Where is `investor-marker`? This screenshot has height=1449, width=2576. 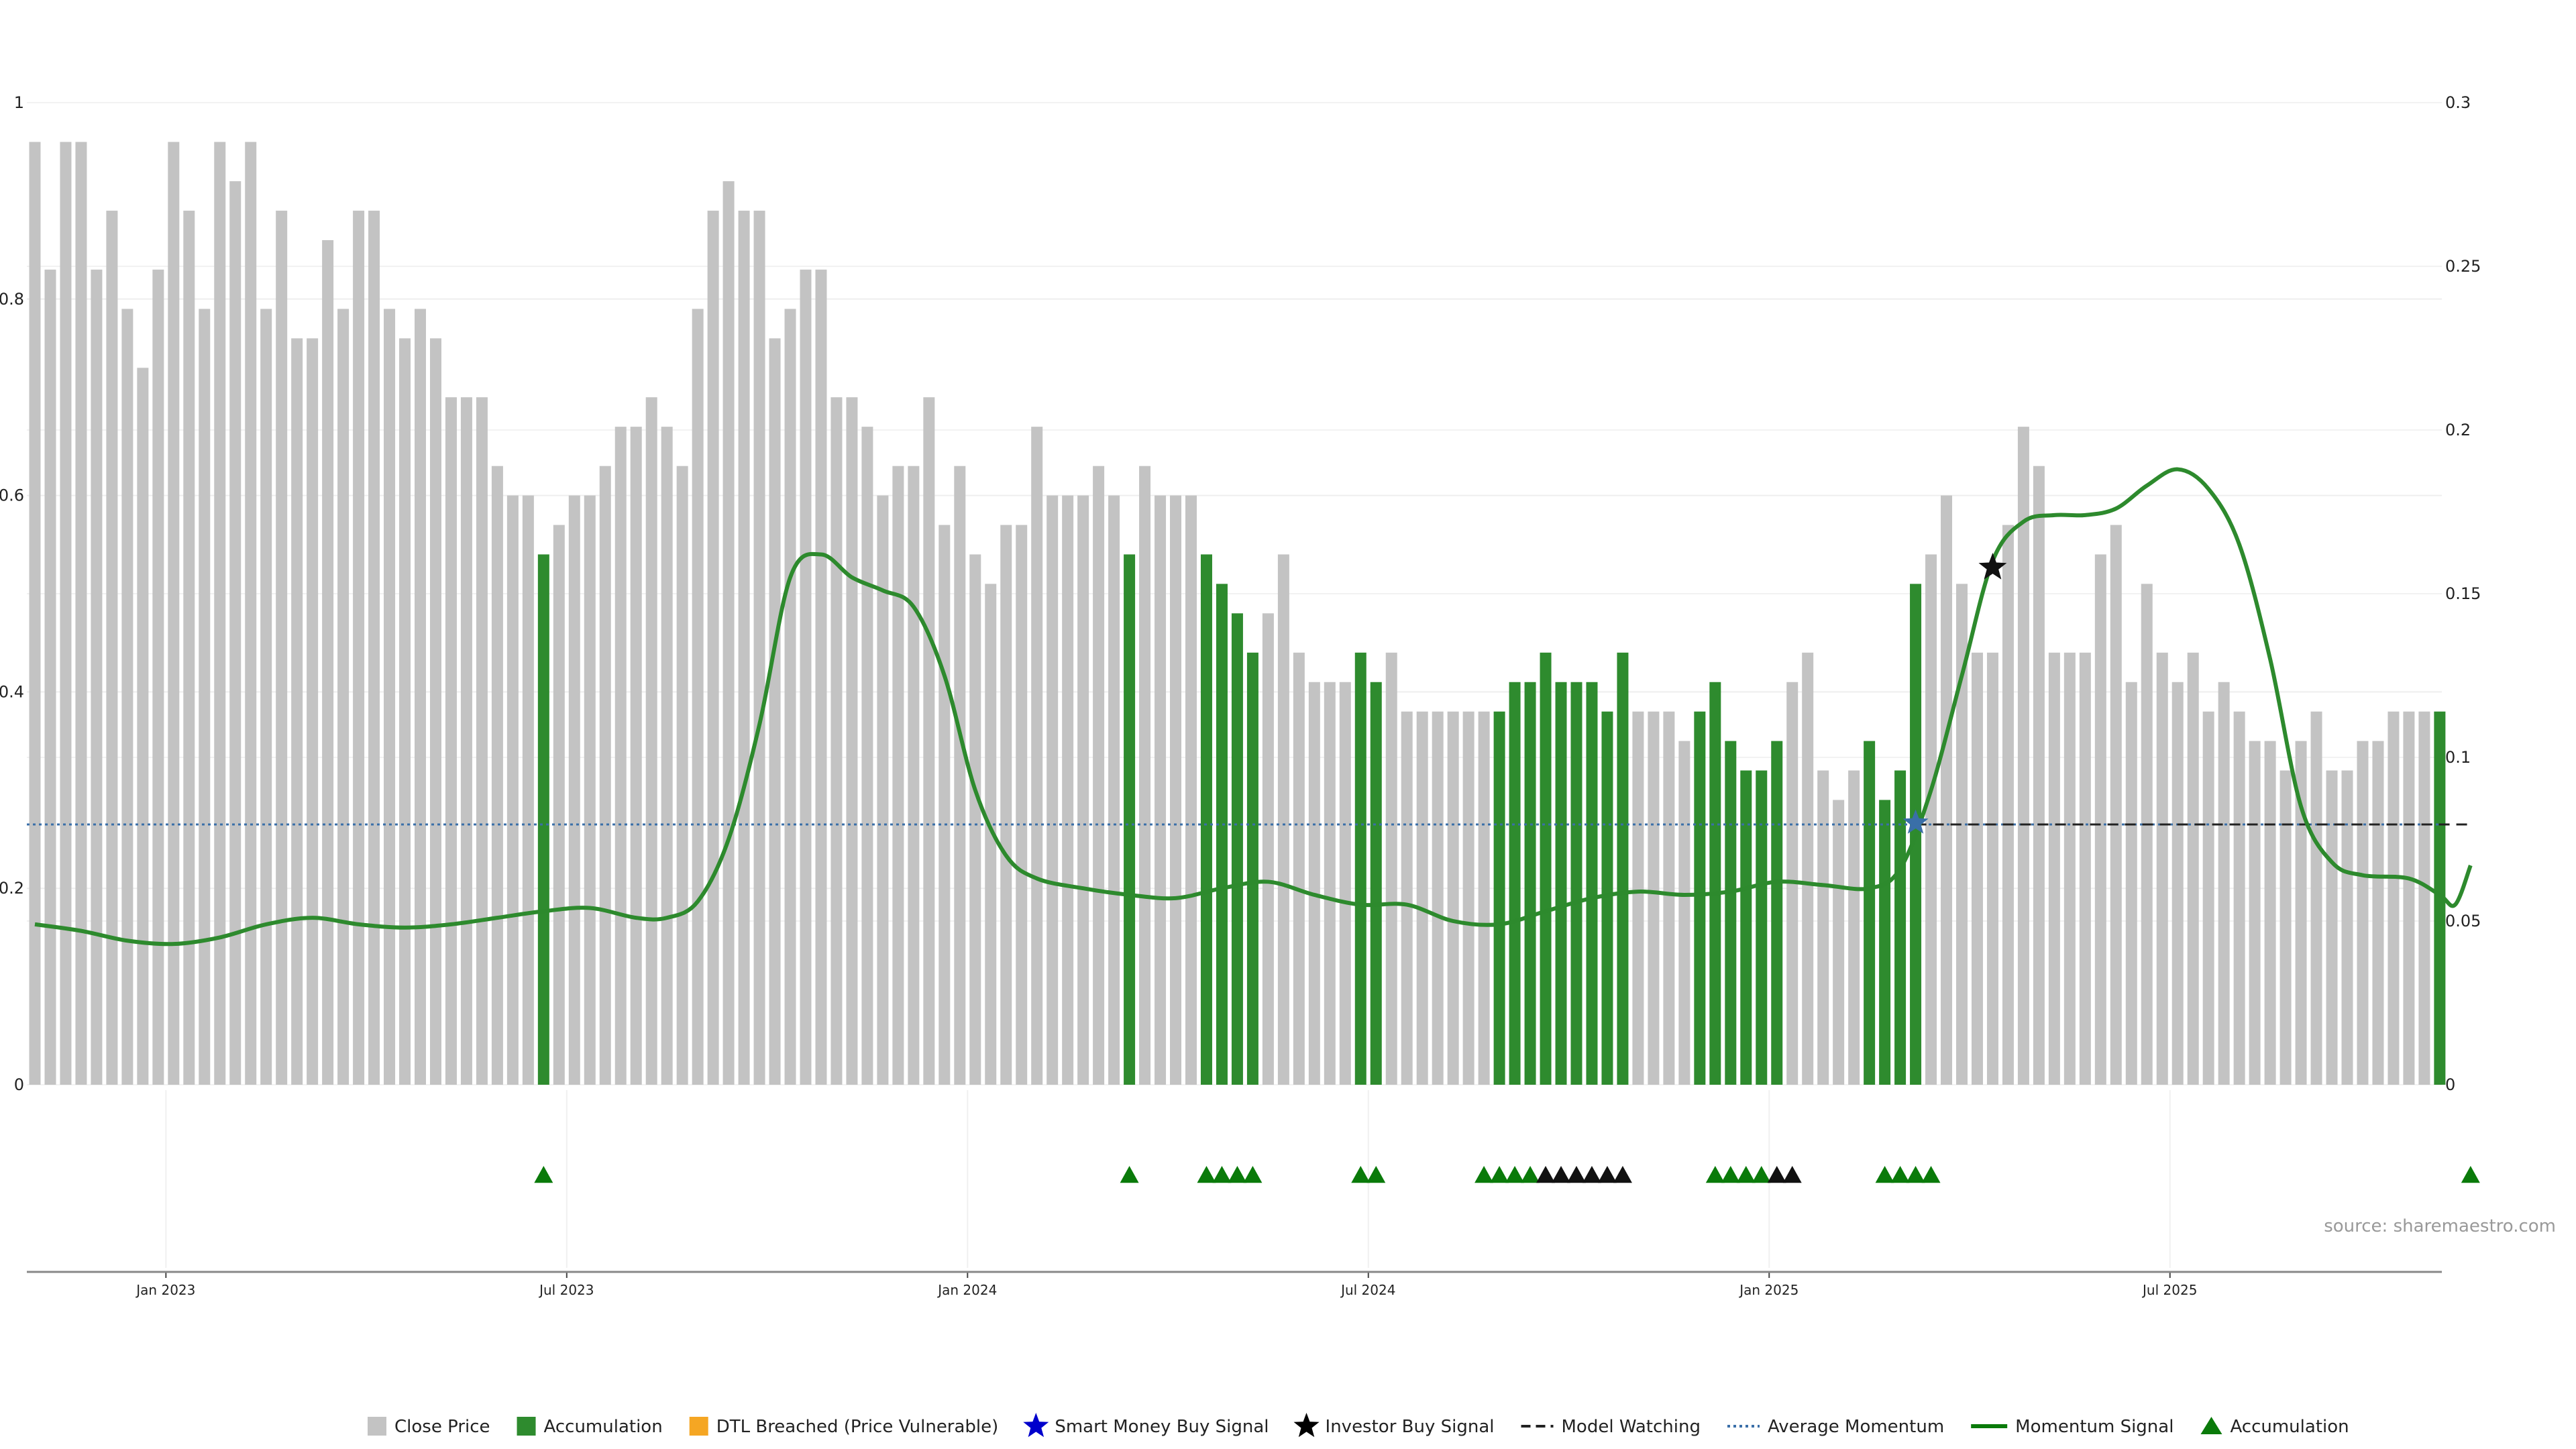
investor-marker is located at coordinates (1607, 1174).